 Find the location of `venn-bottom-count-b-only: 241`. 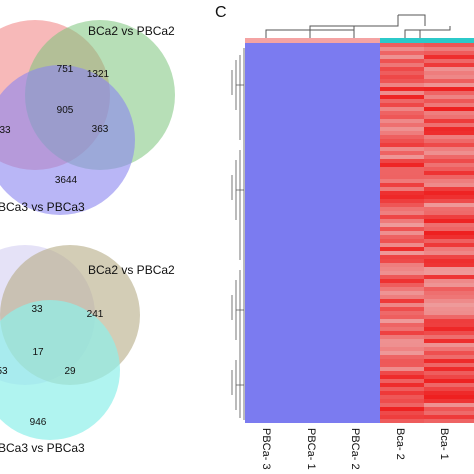

venn-bottom-count-b-only: 241 is located at coordinates (95, 314).